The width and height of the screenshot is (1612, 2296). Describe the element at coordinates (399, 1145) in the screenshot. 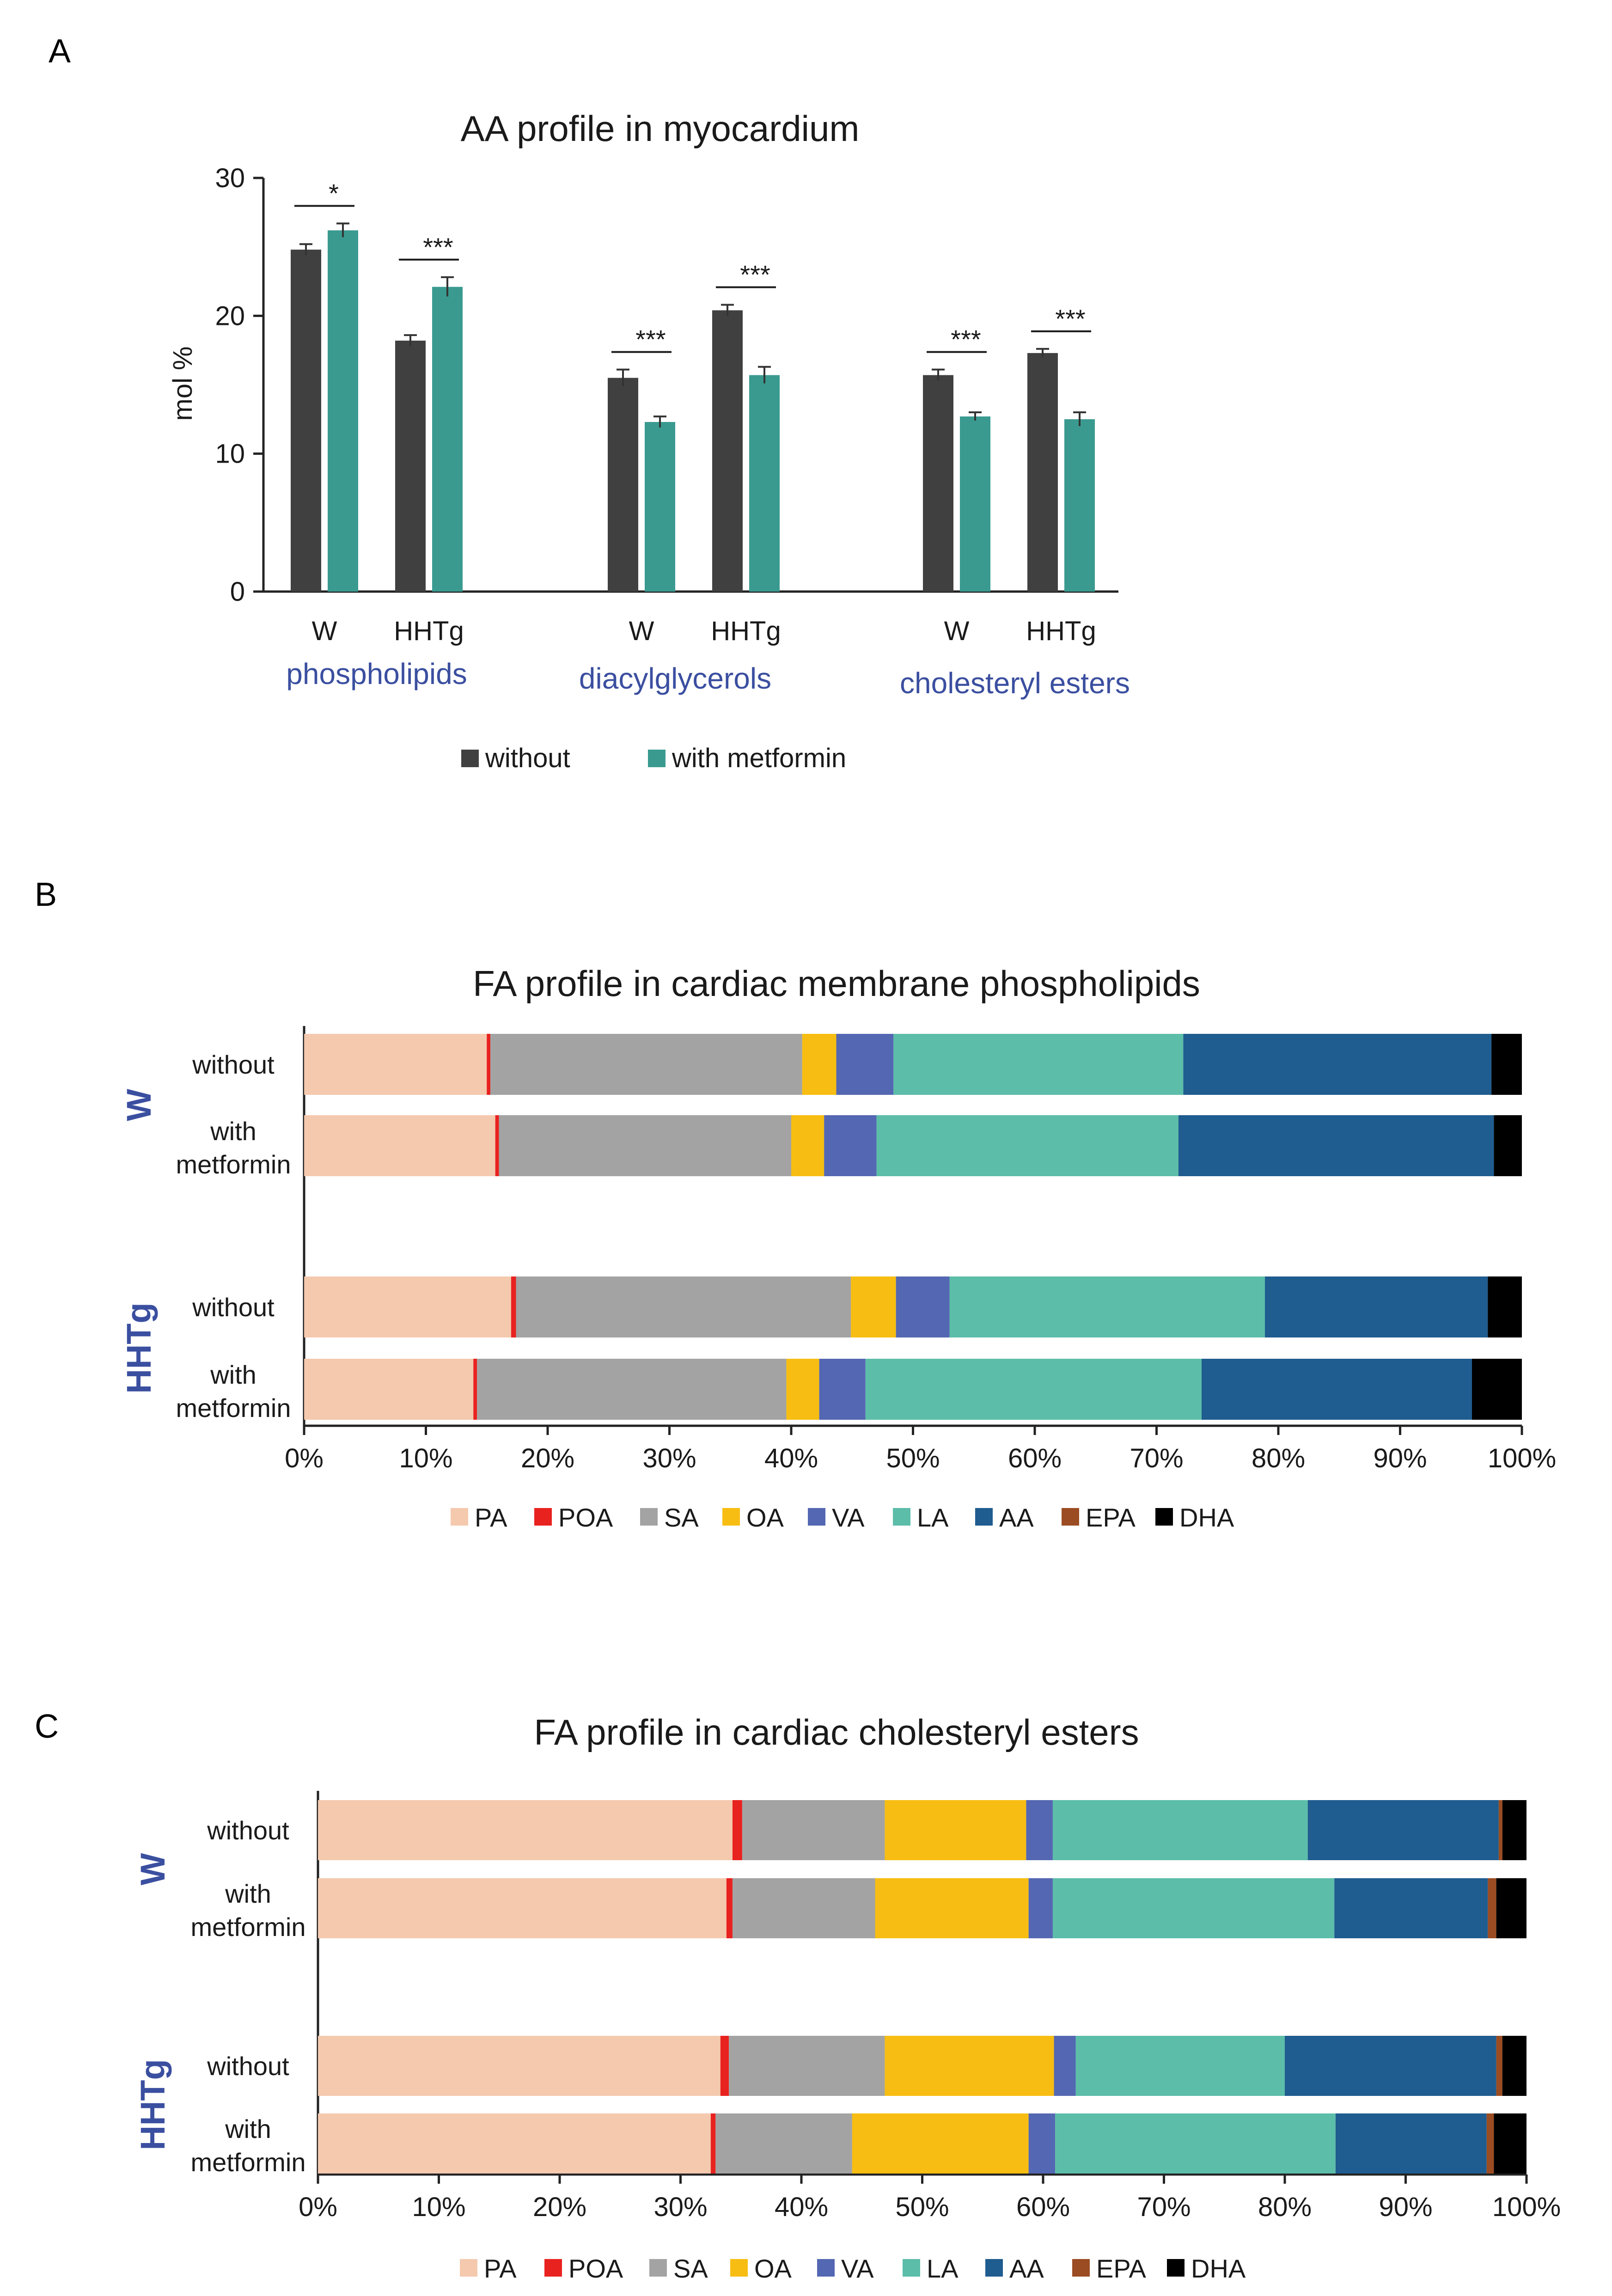

I see `chart-b-segment-pa` at that location.